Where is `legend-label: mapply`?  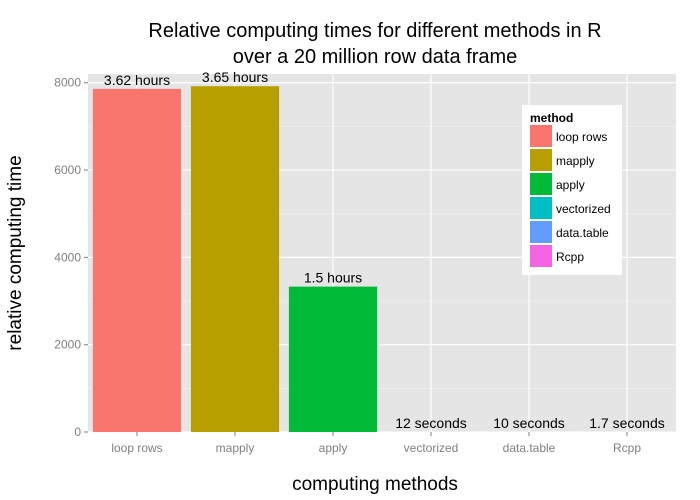 legend-label: mapply is located at coordinates (575, 161).